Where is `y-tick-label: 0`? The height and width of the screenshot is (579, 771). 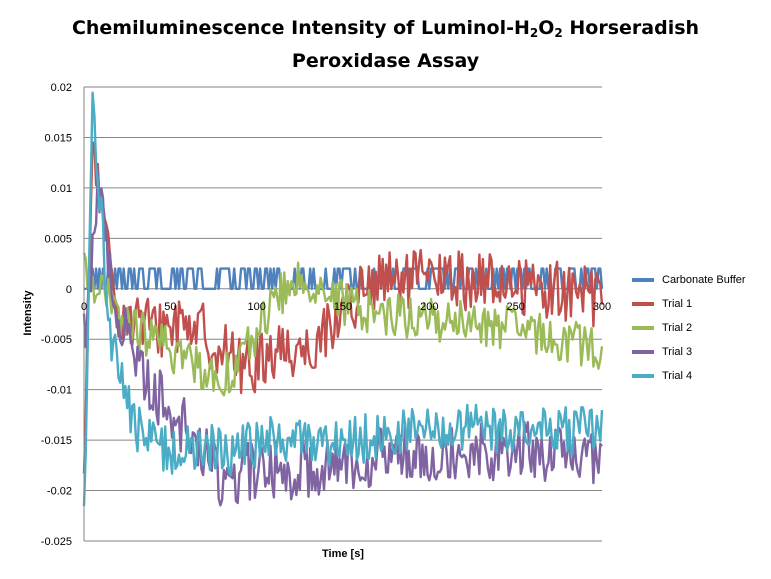
y-tick-label: 0 is located at coordinates (69, 290).